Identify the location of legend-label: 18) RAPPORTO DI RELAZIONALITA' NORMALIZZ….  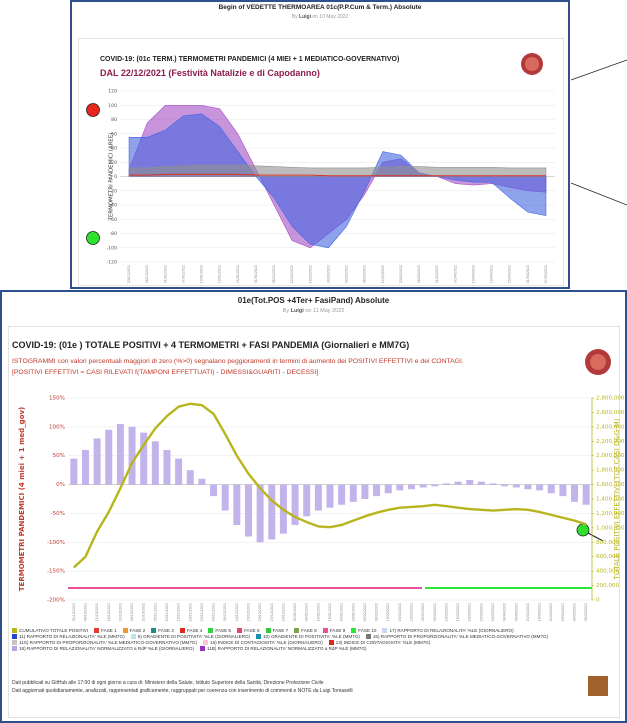
(106, 648).